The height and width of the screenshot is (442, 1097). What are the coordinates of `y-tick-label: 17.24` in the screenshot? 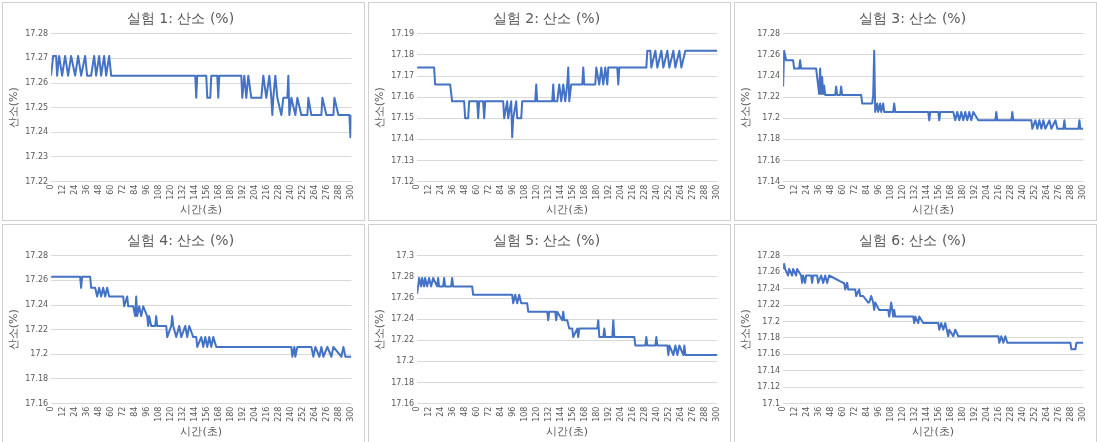 It's located at (769, 288).